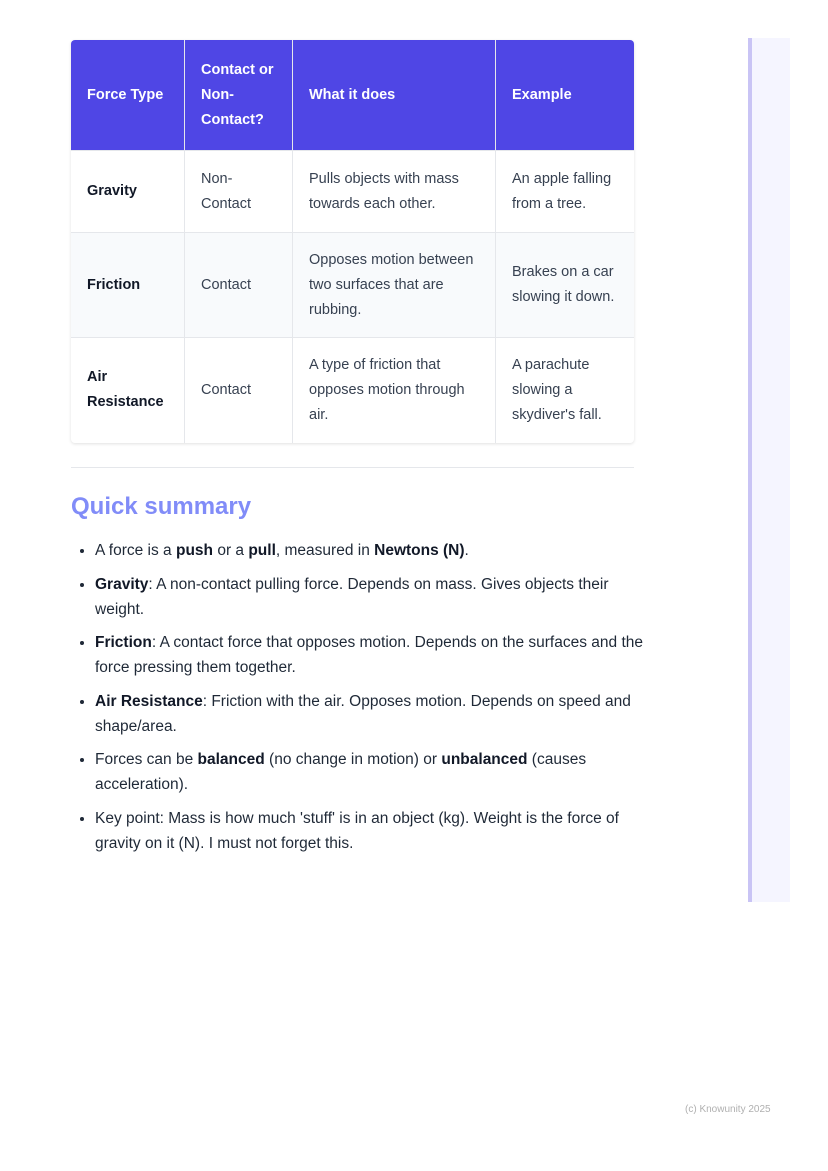  Describe the element at coordinates (135, 550) in the screenshot. I see `text-segment: A force is a` at that location.